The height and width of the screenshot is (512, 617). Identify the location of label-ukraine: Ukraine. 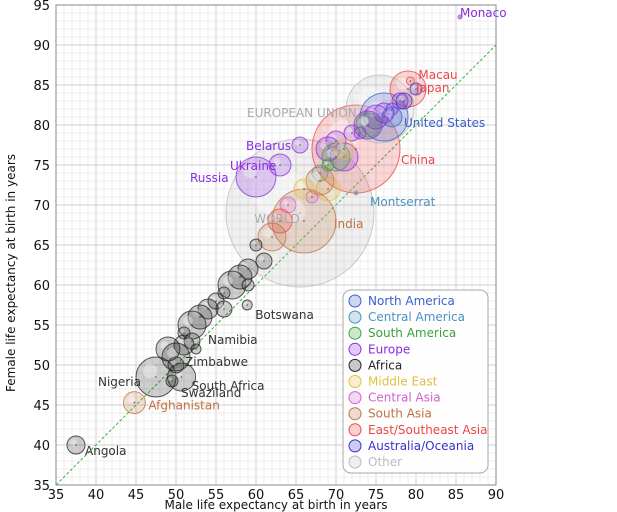
(253, 166).